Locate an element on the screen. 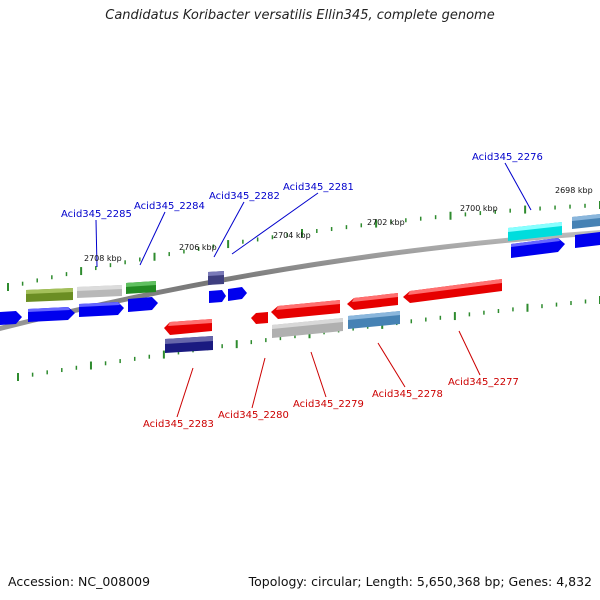 The height and width of the screenshot is (600, 600). kbp-label-2708: 2708 kbp is located at coordinates (103, 258).